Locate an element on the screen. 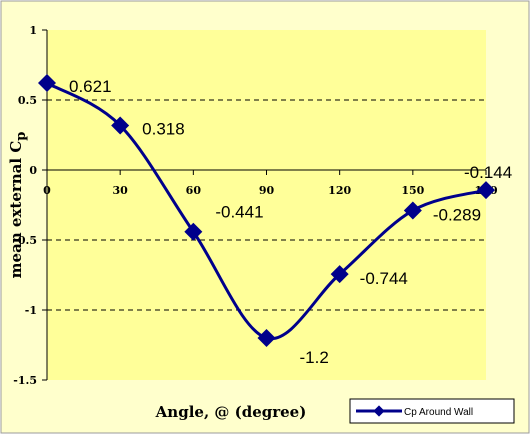 This screenshot has width=530, height=434. y-tick-label: -0.5 is located at coordinates (25, 240).